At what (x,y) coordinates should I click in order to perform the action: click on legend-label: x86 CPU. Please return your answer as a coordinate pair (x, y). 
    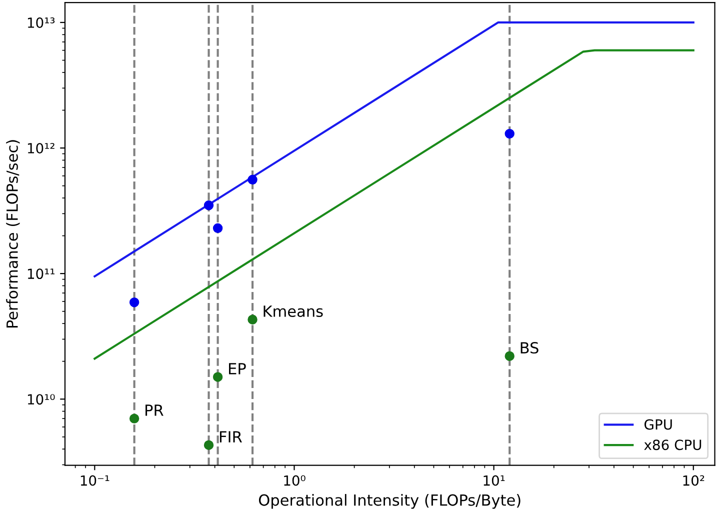
    Looking at the image, I should click on (673, 445).